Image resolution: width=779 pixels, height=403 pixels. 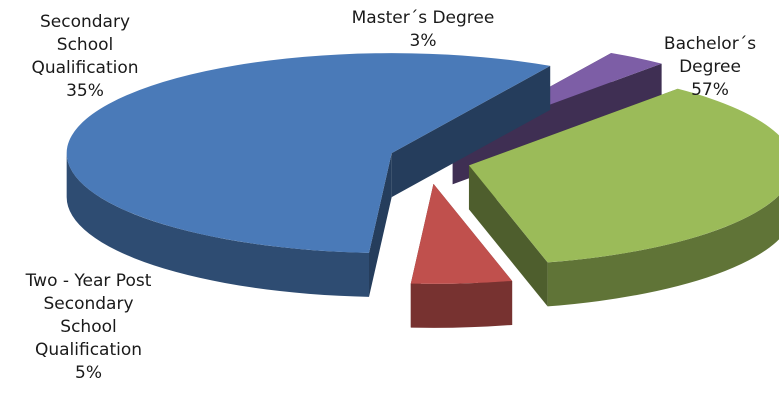 I want to click on label-bachelors-line-1: Bachelor´s, so click(x=710, y=44).